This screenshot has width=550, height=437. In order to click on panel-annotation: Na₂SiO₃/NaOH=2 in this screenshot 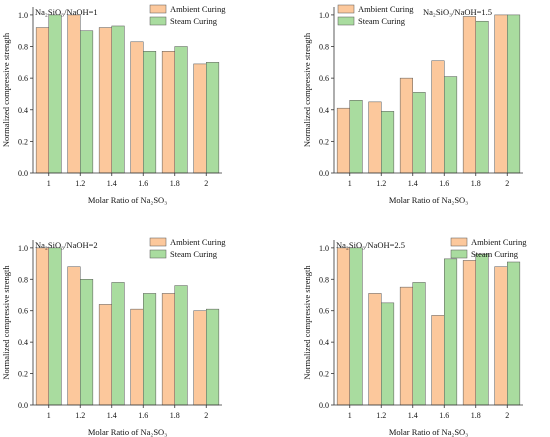, I will do `click(66, 245)`.